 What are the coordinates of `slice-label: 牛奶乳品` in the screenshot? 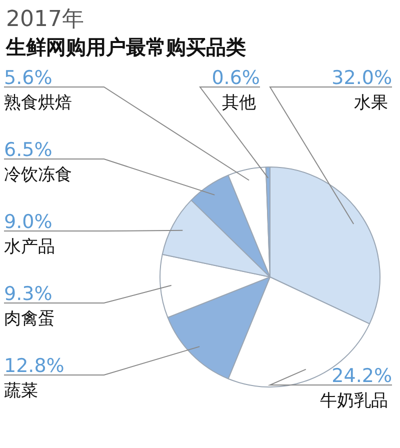 It's located at (354, 401).